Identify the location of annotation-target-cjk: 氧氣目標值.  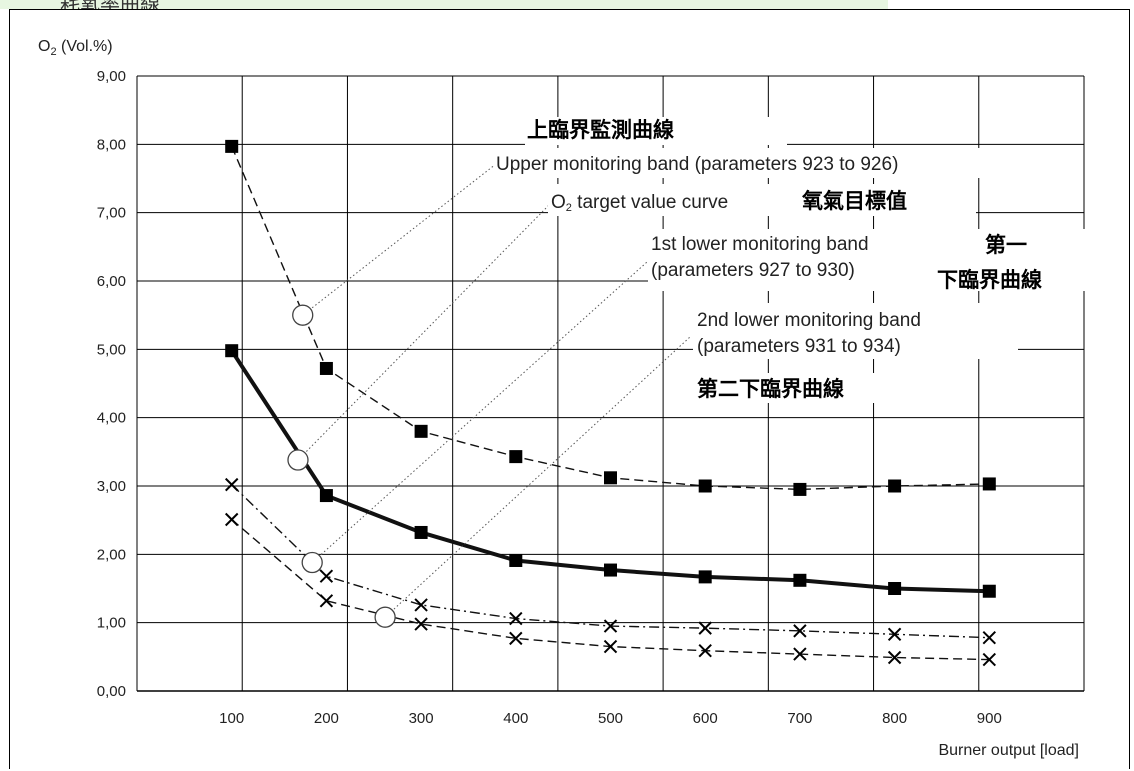
(854, 201).